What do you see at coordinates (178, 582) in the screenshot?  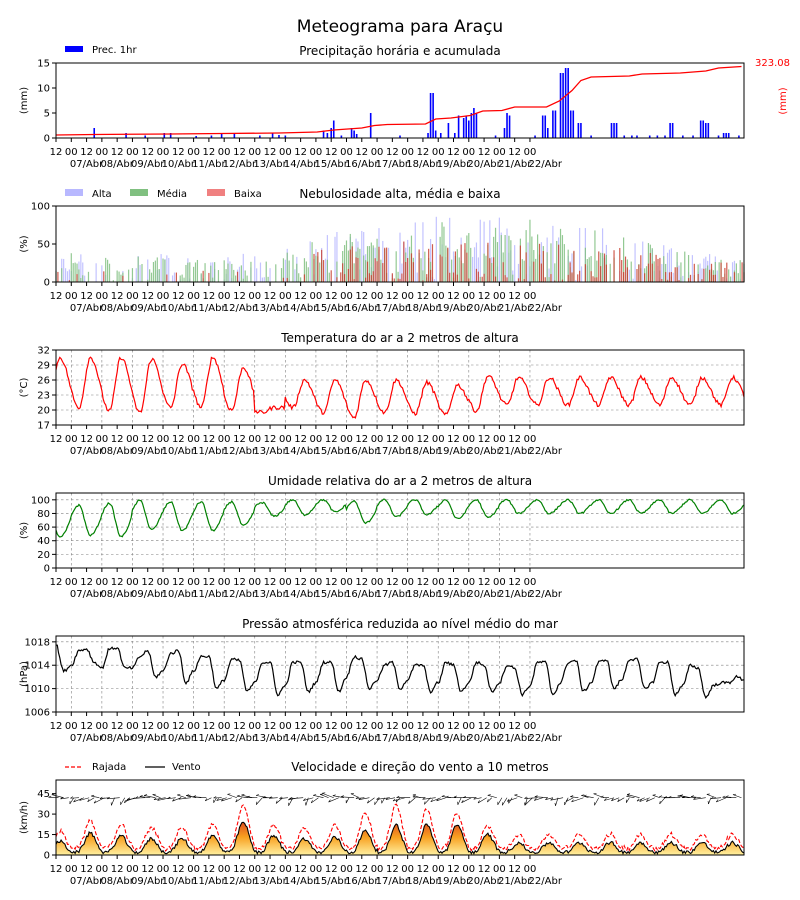 I see `humidity-xtick-label: 12` at bounding box center [178, 582].